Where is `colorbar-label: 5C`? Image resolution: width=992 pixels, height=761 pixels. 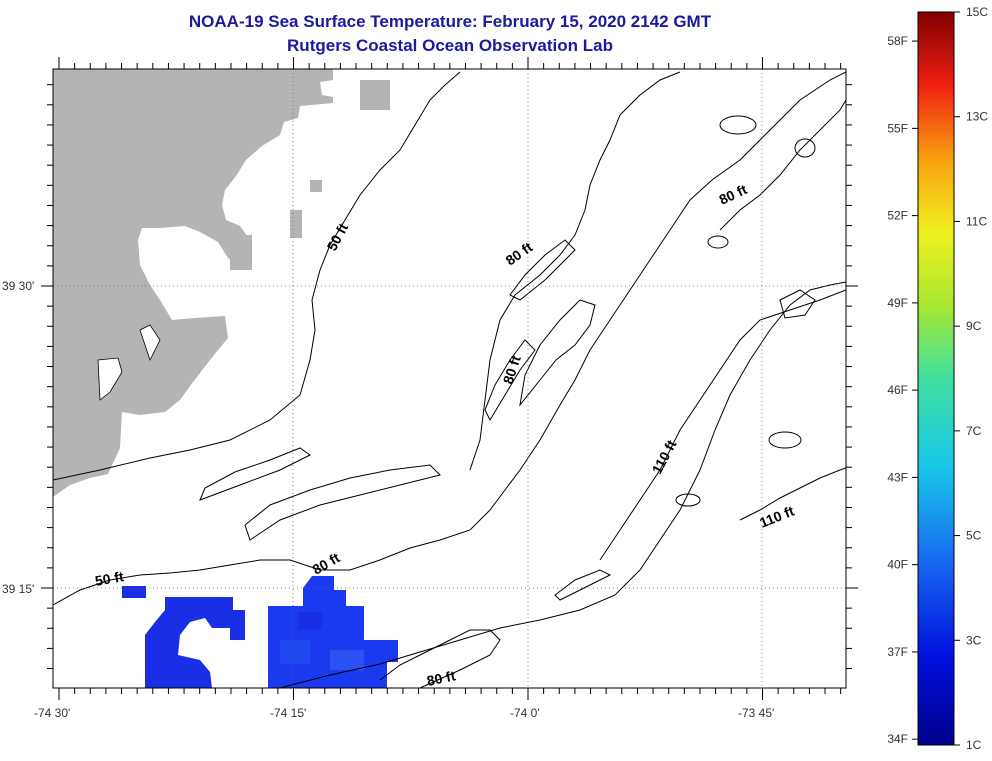
colorbar-label: 5C is located at coordinates (974, 536).